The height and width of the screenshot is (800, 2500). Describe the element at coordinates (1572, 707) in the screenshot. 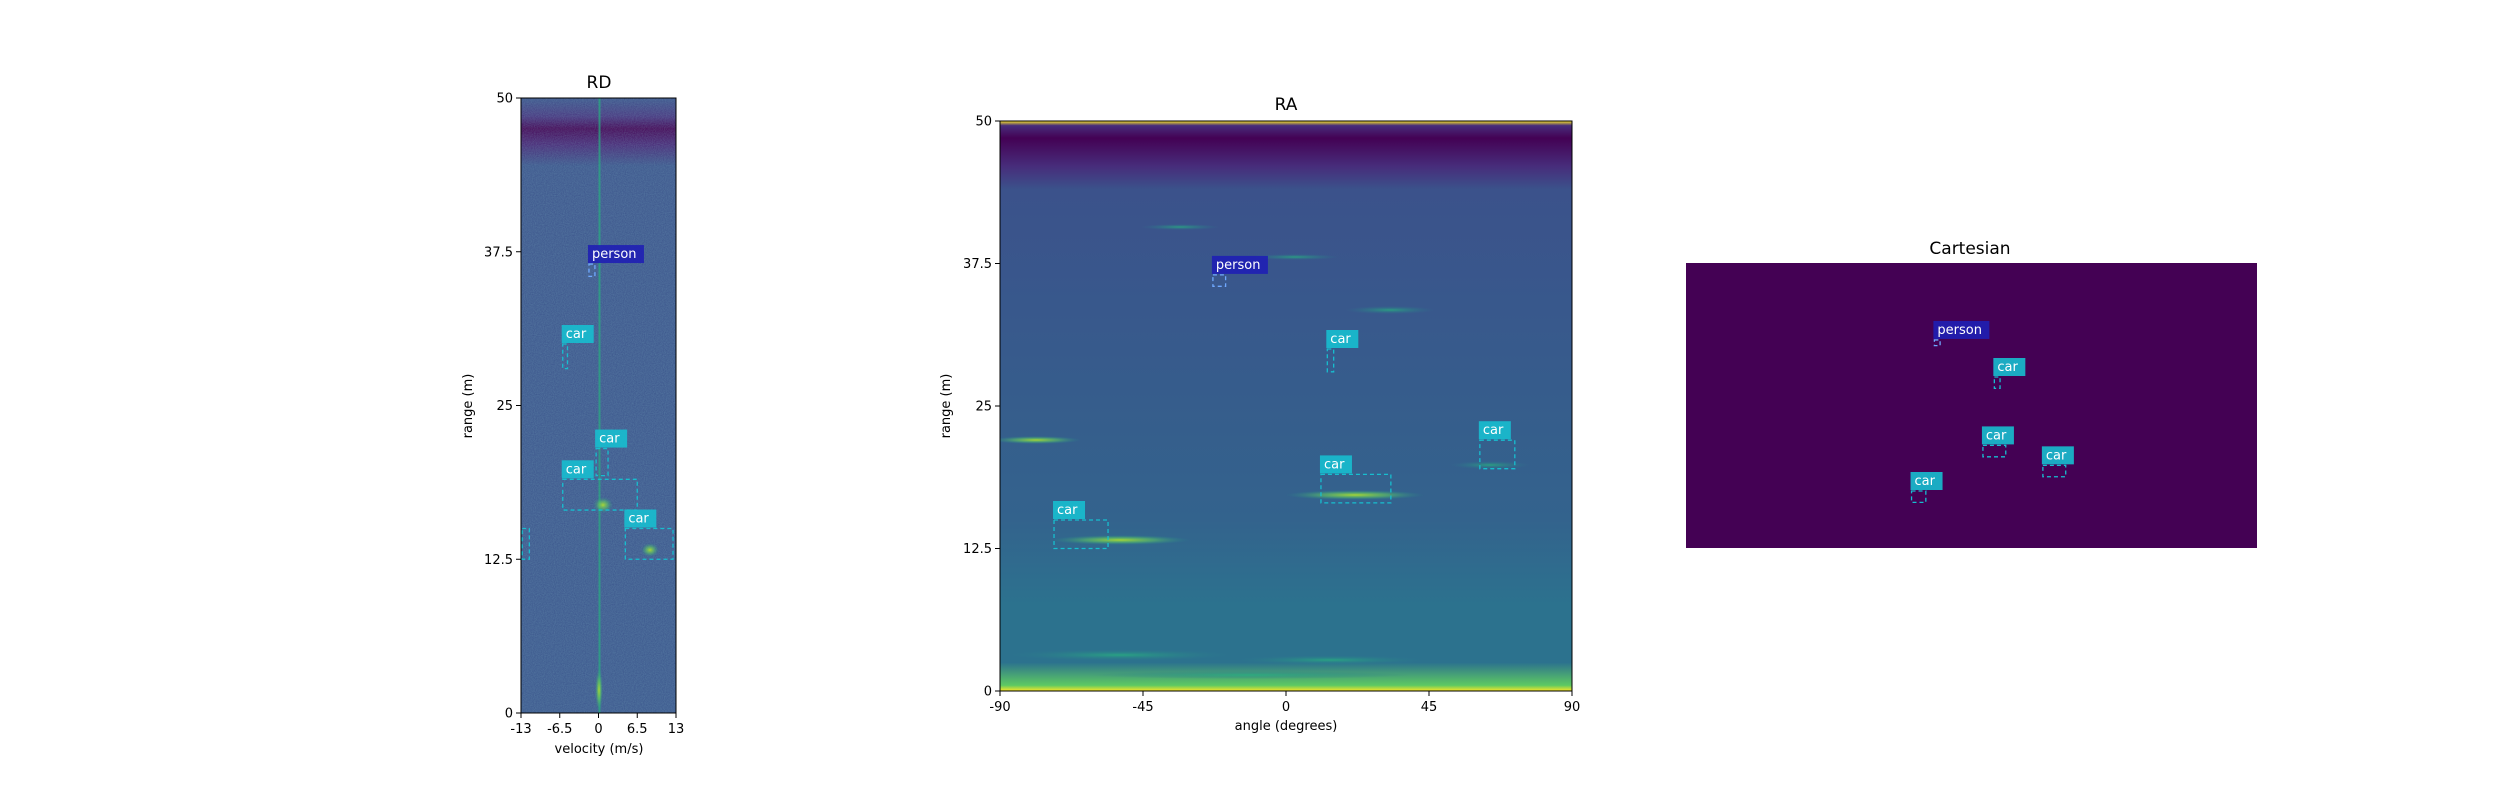

I see `x-tick-label: 90` at that location.